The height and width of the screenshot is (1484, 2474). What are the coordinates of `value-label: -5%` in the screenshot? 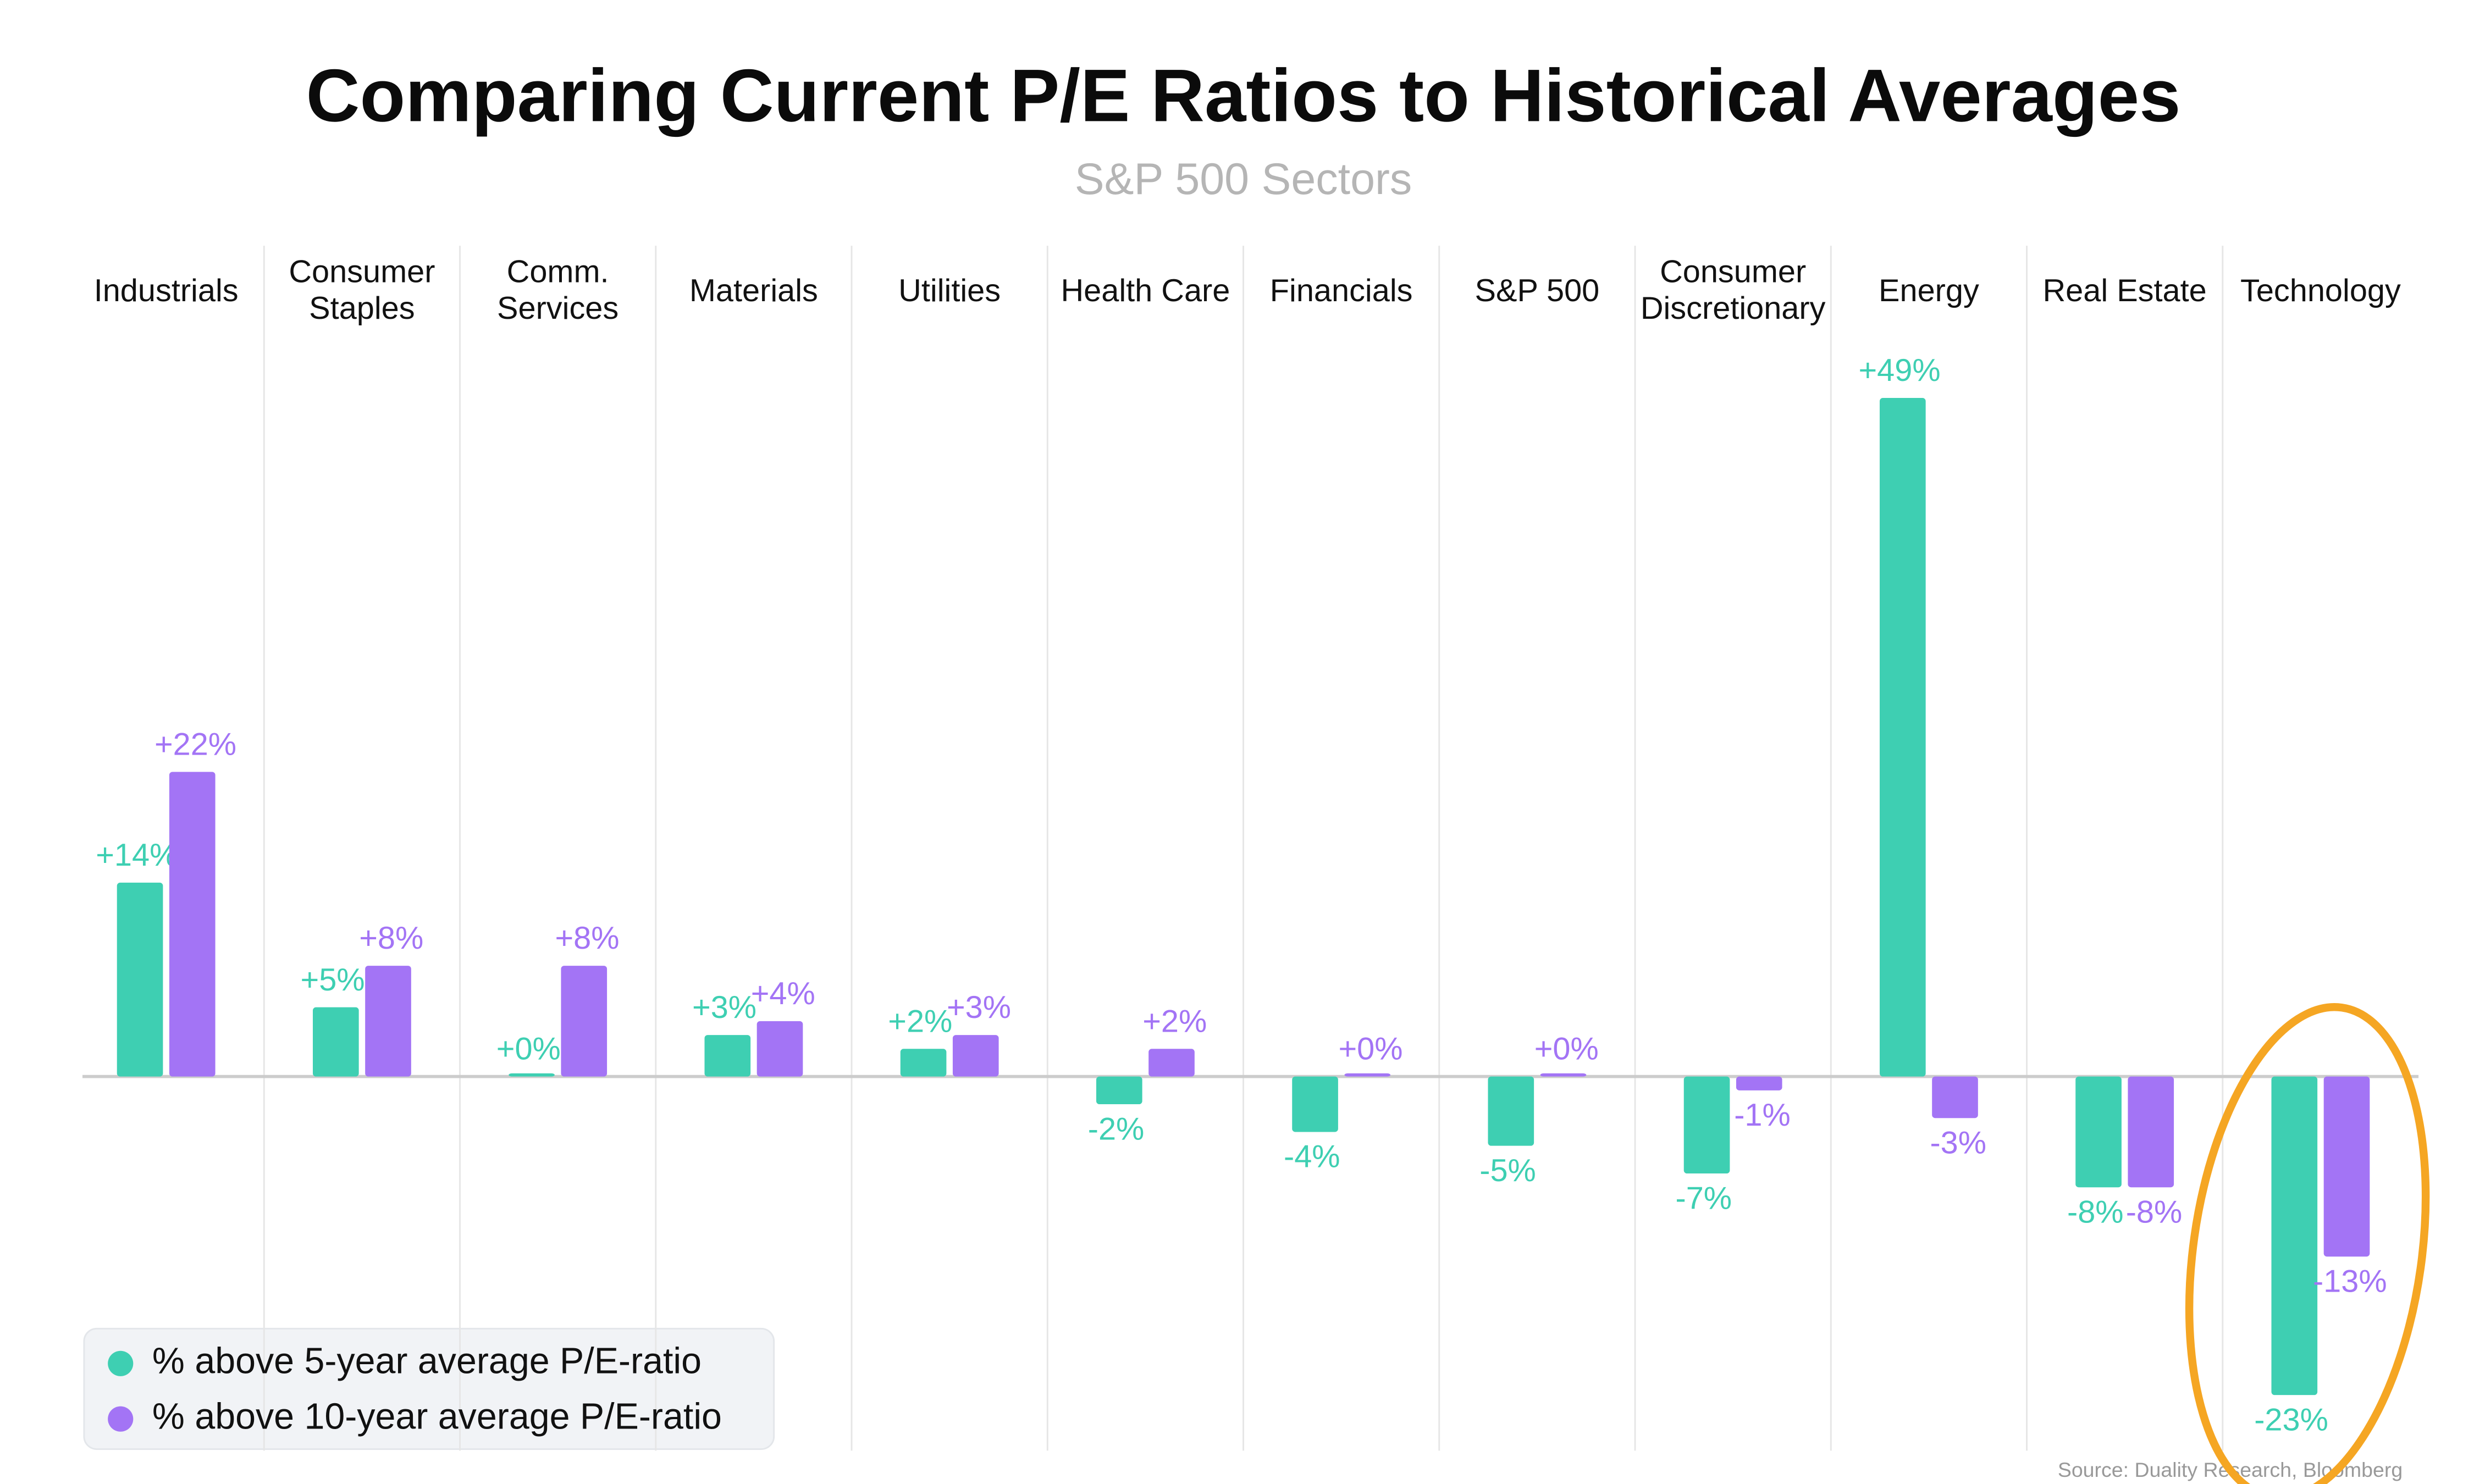 It's located at (1508, 1170).